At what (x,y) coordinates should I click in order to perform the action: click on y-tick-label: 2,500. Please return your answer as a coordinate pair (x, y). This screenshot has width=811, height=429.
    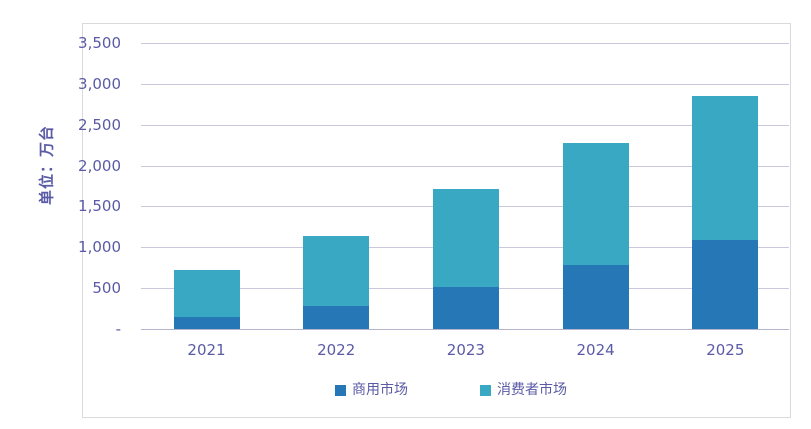
    Looking at the image, I should click on (99, 125).